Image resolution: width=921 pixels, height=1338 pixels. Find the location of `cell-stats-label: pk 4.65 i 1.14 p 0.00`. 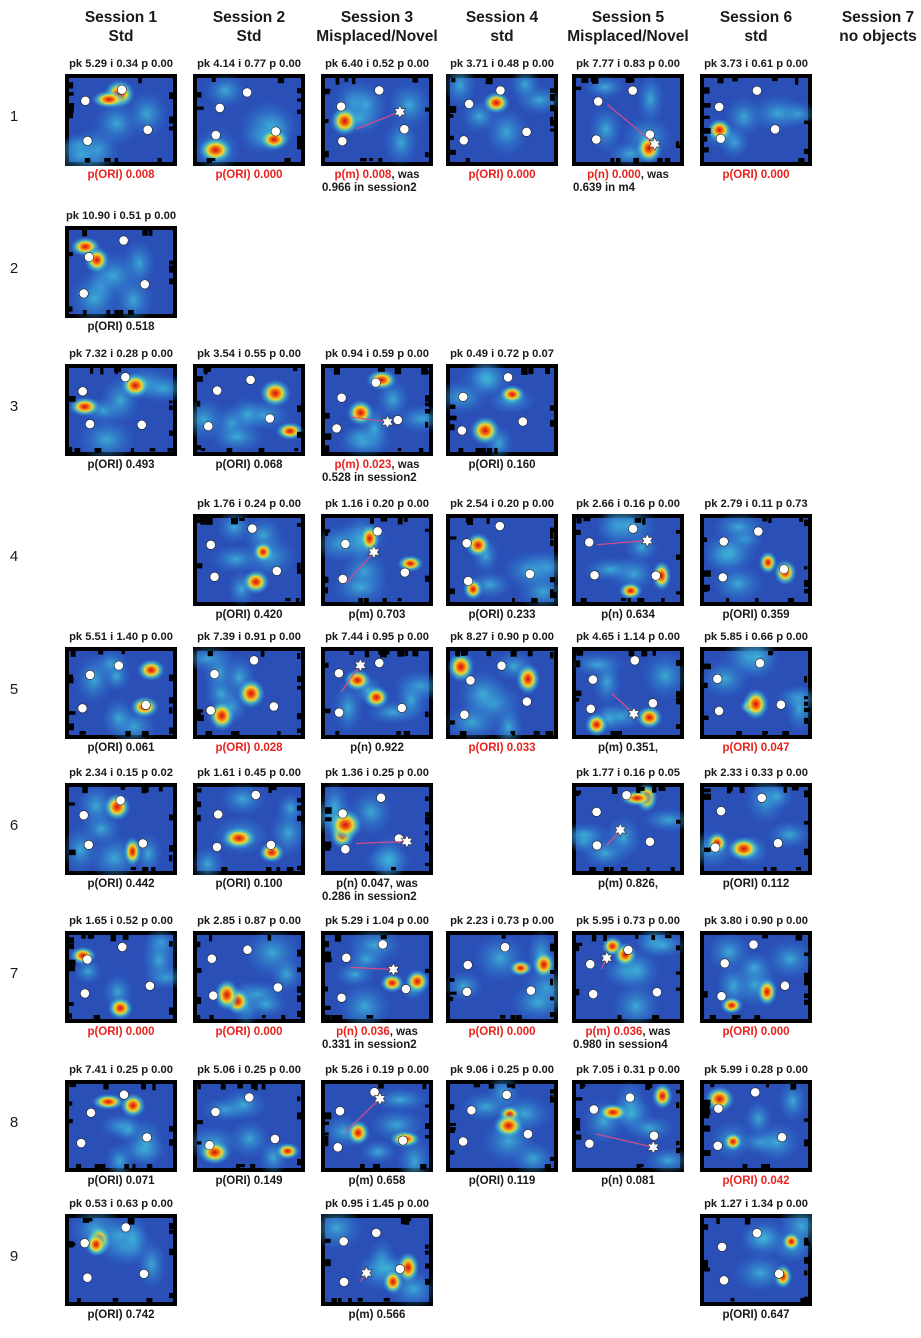

cell-stats-label: pk 4.65 i 1.14 p 0.00 is located at coordinates (628, 637).